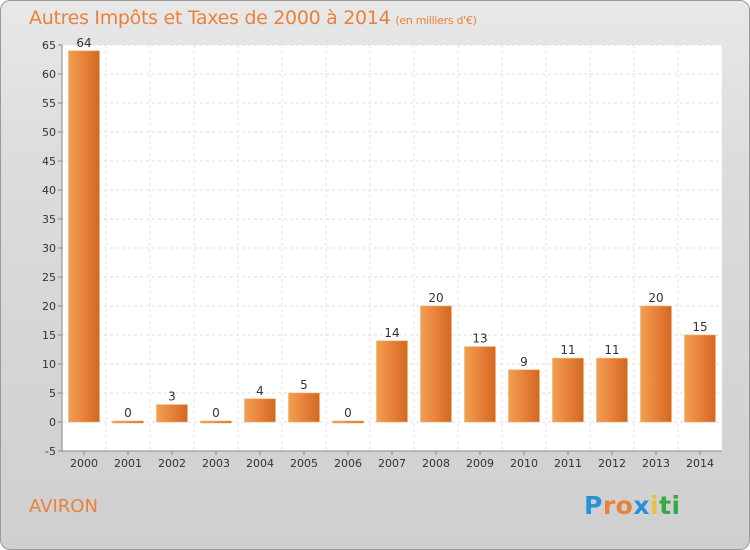  What do you see at coordinates (612, 390) in the screenshot?
I see `bar-2012` at bounding box center [612, 390].